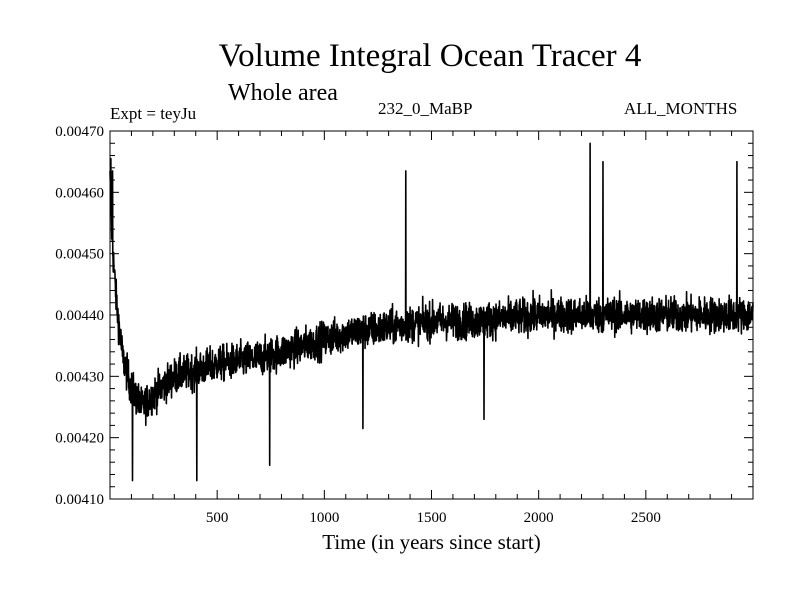 Image resolution: width=800 pixels, height=600 pixels. What do you see at coordinates (79, 500) in the screenshot?
I see `y-tick-label: 0.00410` at bounding box center [79, 500].